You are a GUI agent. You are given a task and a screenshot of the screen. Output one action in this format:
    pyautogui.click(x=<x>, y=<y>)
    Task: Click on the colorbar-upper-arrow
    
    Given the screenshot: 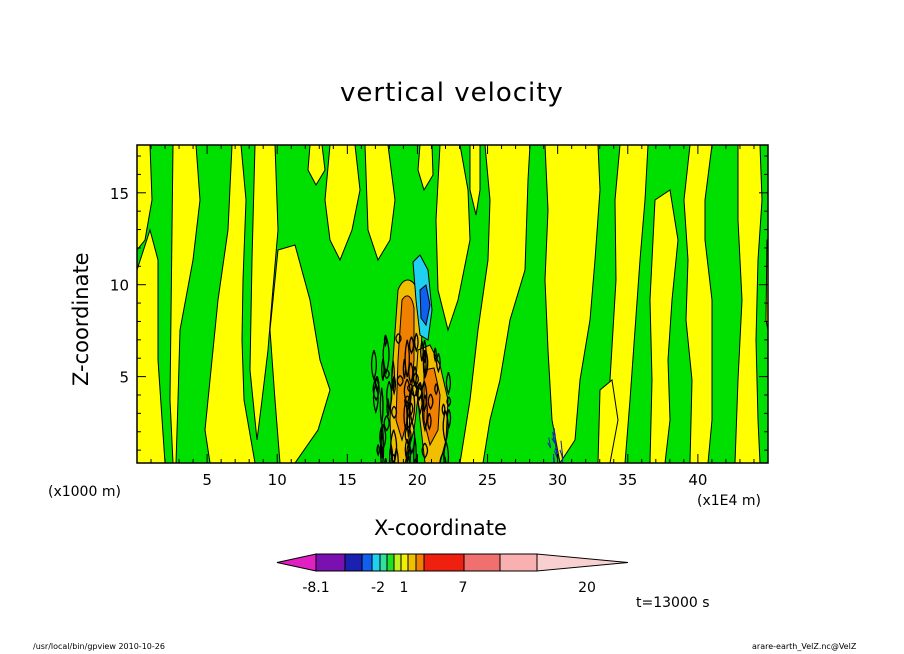 What is the action you would take?
    pyautogui.click(x=582, y=562)
    